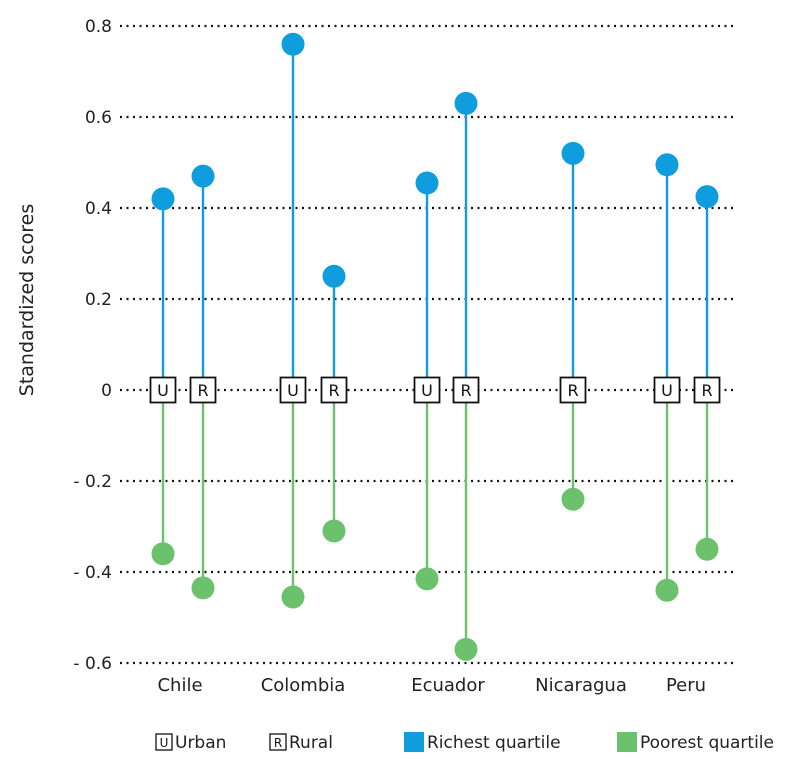  What do you see at coordinates (27, 300) in the screenshot?
I see `y-axis-label: Standardized scores` at bounding box center [27, 300].